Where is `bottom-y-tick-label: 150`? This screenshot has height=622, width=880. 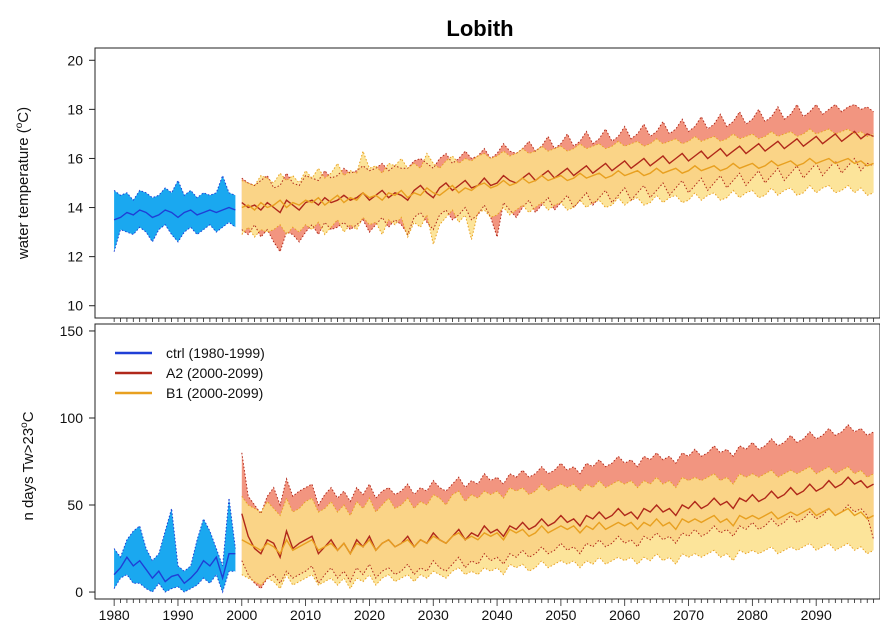
bottom-y-tick-label: 150 is located at coordinates (72, 331).